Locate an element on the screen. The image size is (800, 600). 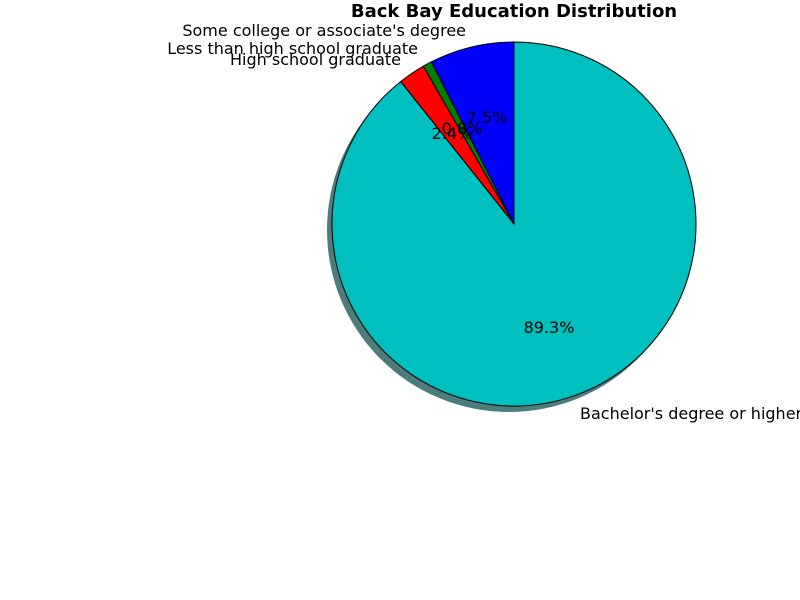
slice-percent-label: 2.4% is located at coordinates (452, 133).